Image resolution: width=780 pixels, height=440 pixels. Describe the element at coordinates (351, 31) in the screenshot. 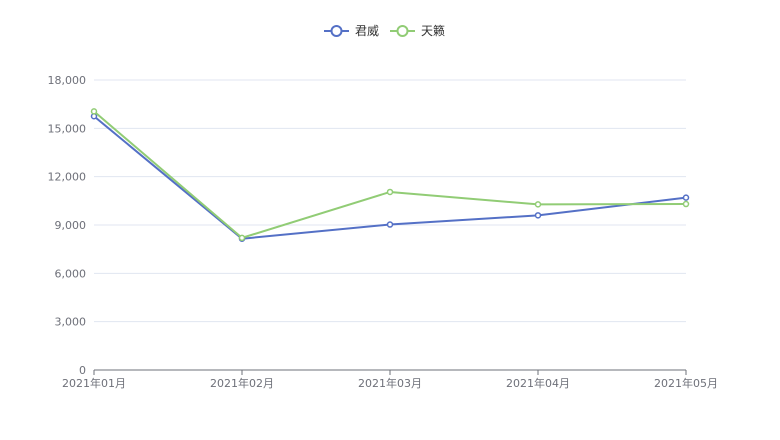

I see `legend-item-0: 君威` at that location.